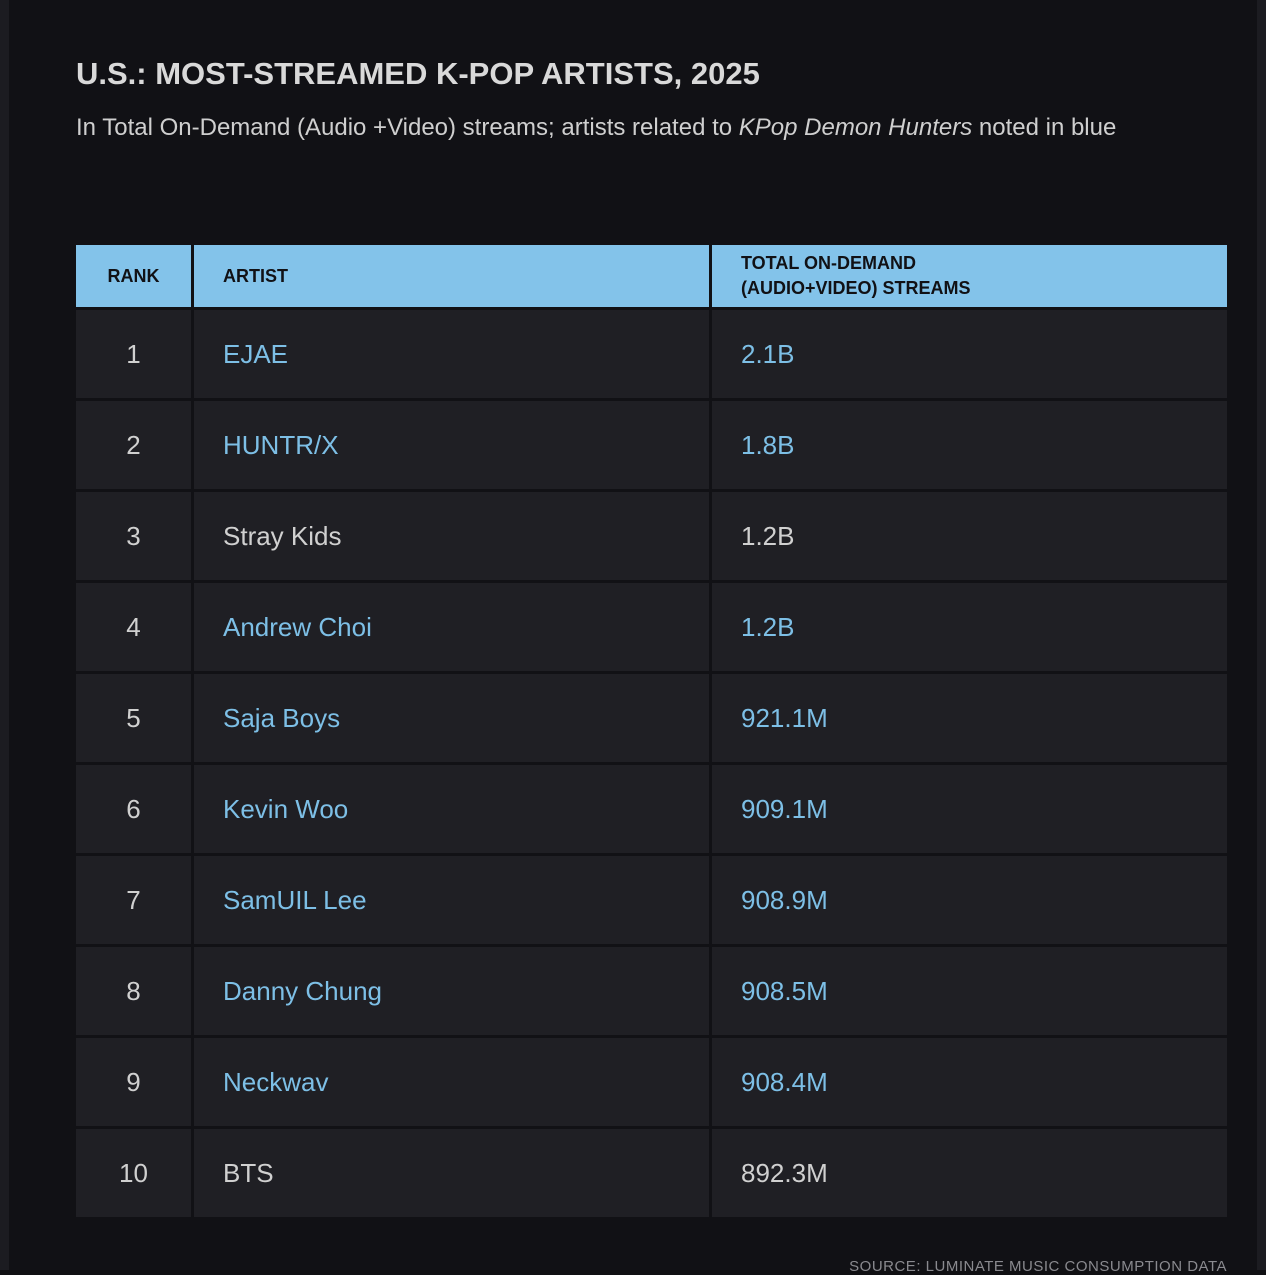 This screenshot has width=1266, height=1275. I want to click on rank-cell: 1, so click(133, 353).